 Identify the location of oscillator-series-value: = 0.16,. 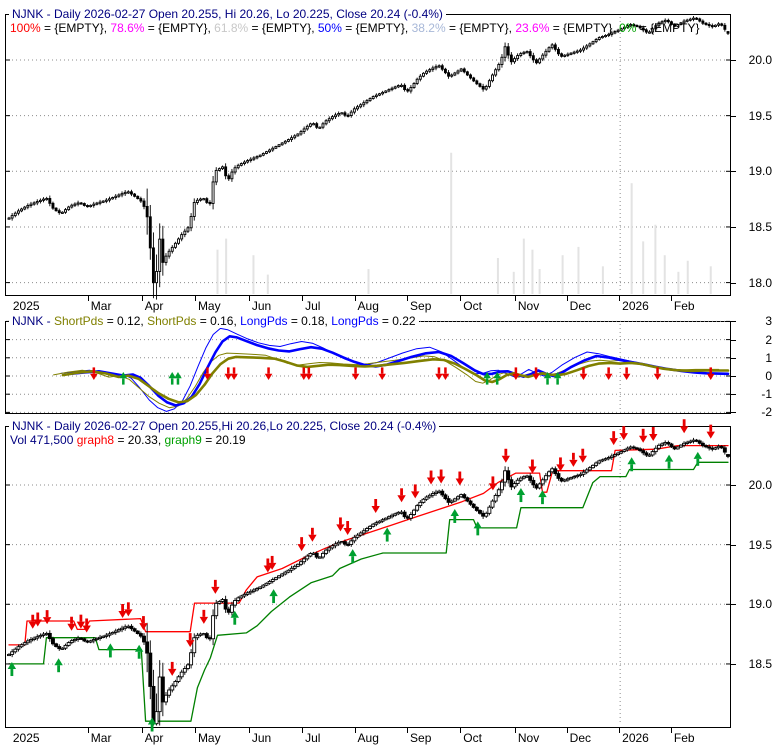
(218, 321).